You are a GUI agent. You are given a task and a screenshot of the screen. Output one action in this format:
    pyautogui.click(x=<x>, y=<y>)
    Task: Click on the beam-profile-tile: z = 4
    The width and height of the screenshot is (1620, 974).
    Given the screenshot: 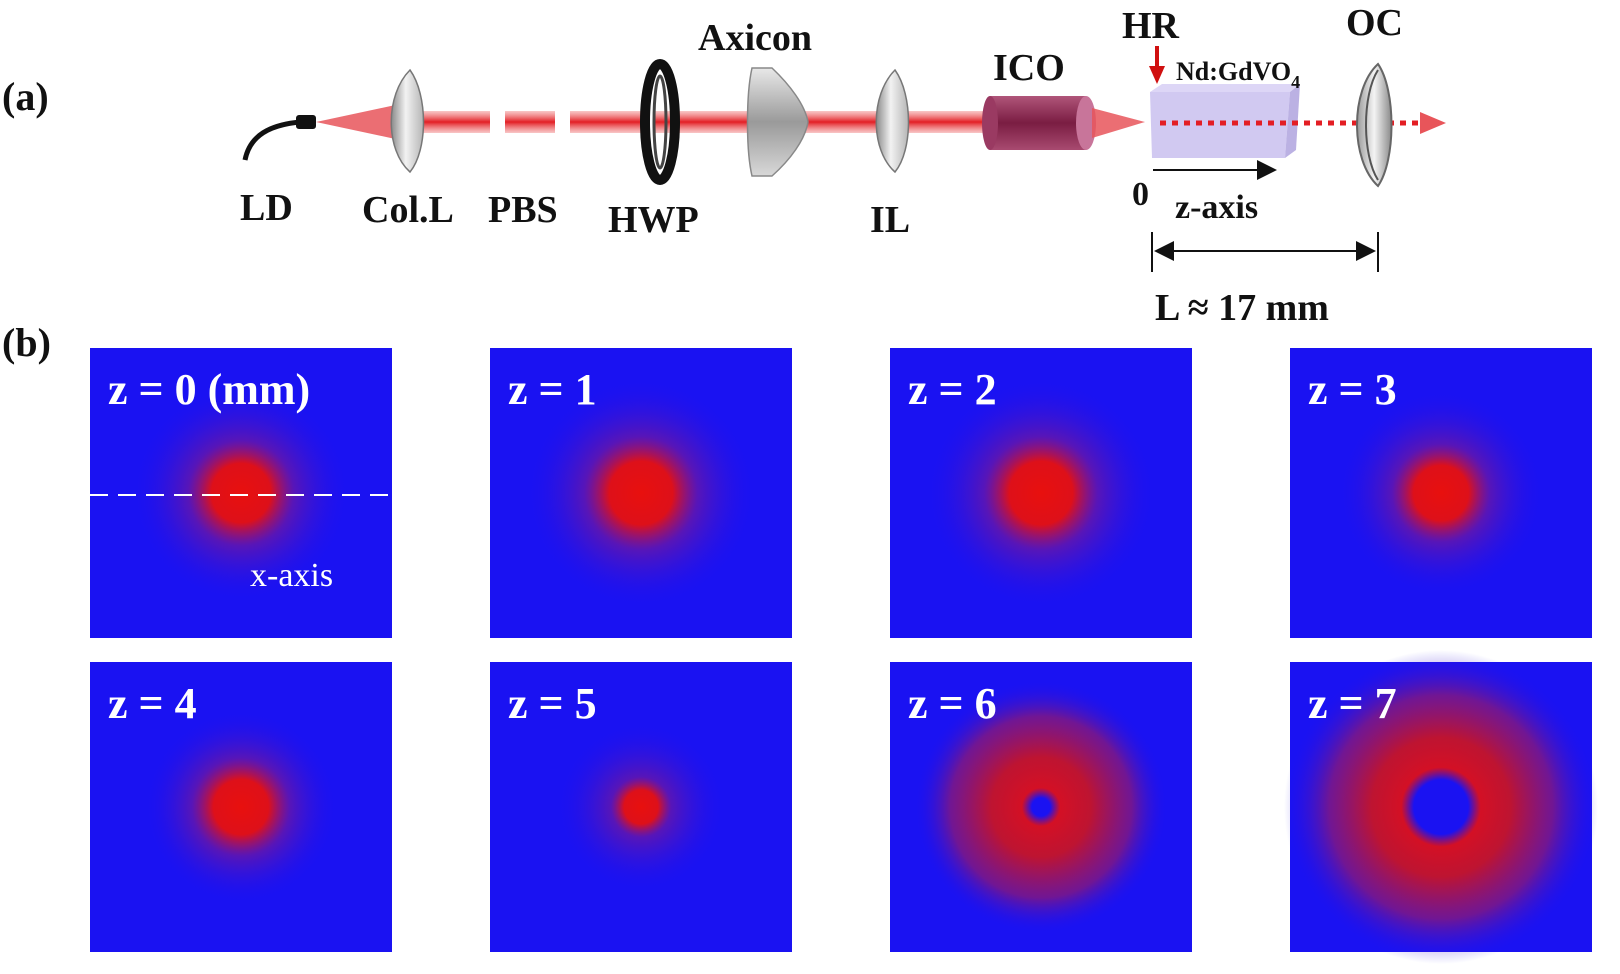 What is the action you would take?
    pyautogui.click(x=241, y=807)
    